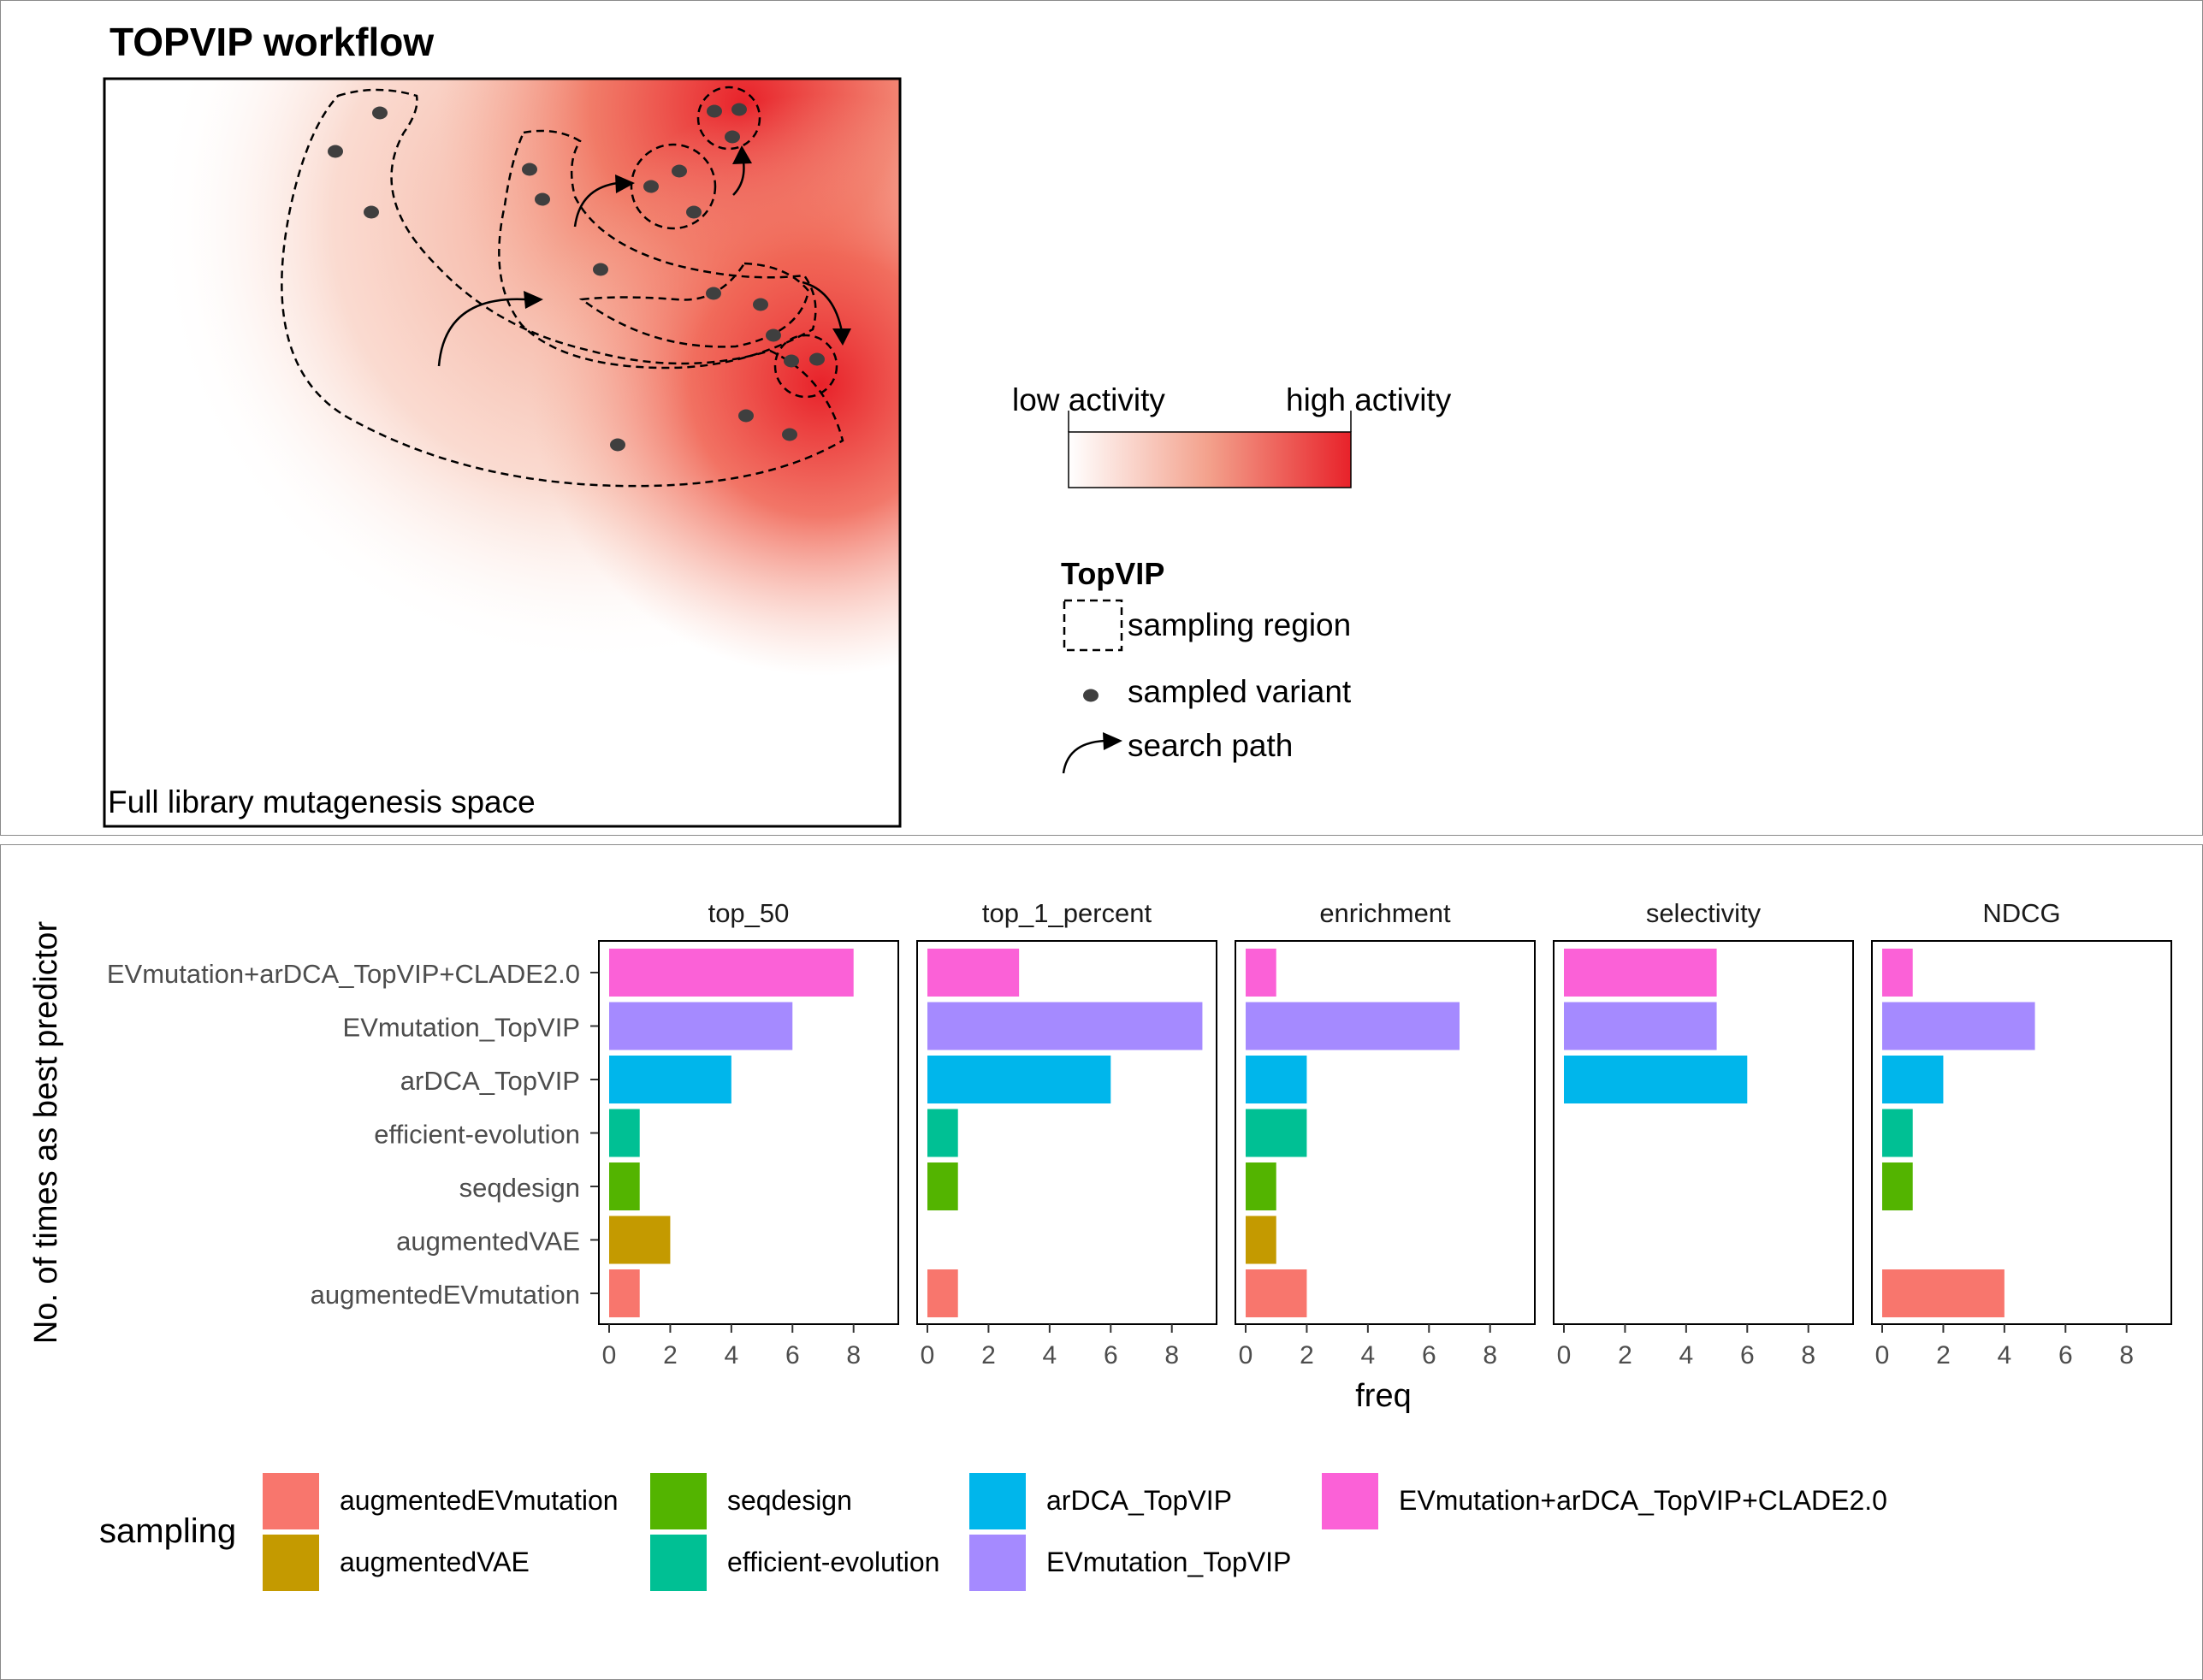 This screenshot has height=1680, width=2203. Describe the element at coordinates (46, 1133) in the screenshot. I see `y-axis-title: No. of times as best predictor` at that location.